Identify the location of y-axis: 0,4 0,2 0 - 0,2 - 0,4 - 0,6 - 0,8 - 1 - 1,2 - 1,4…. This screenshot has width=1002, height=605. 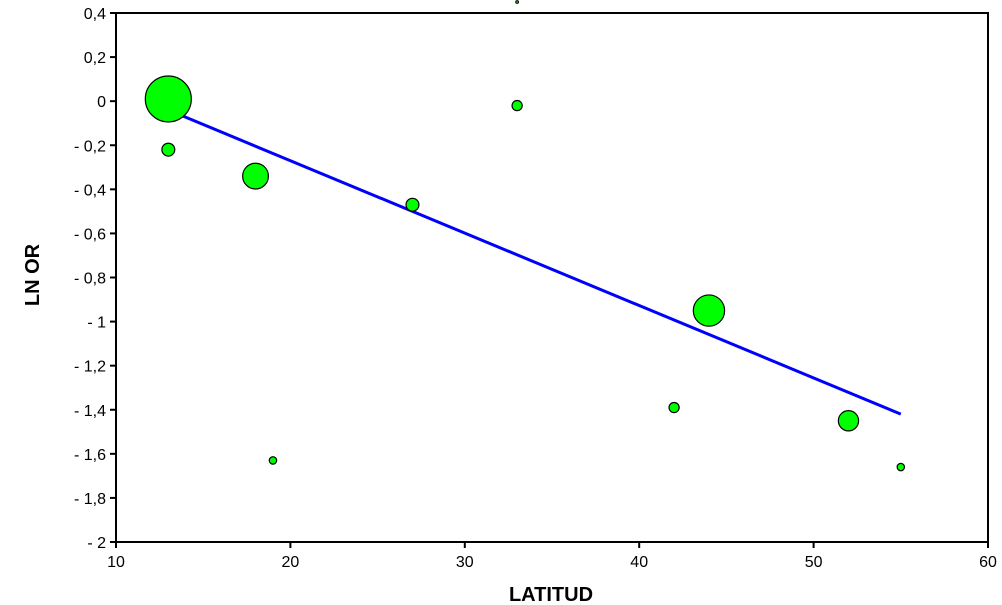
(95, 279).